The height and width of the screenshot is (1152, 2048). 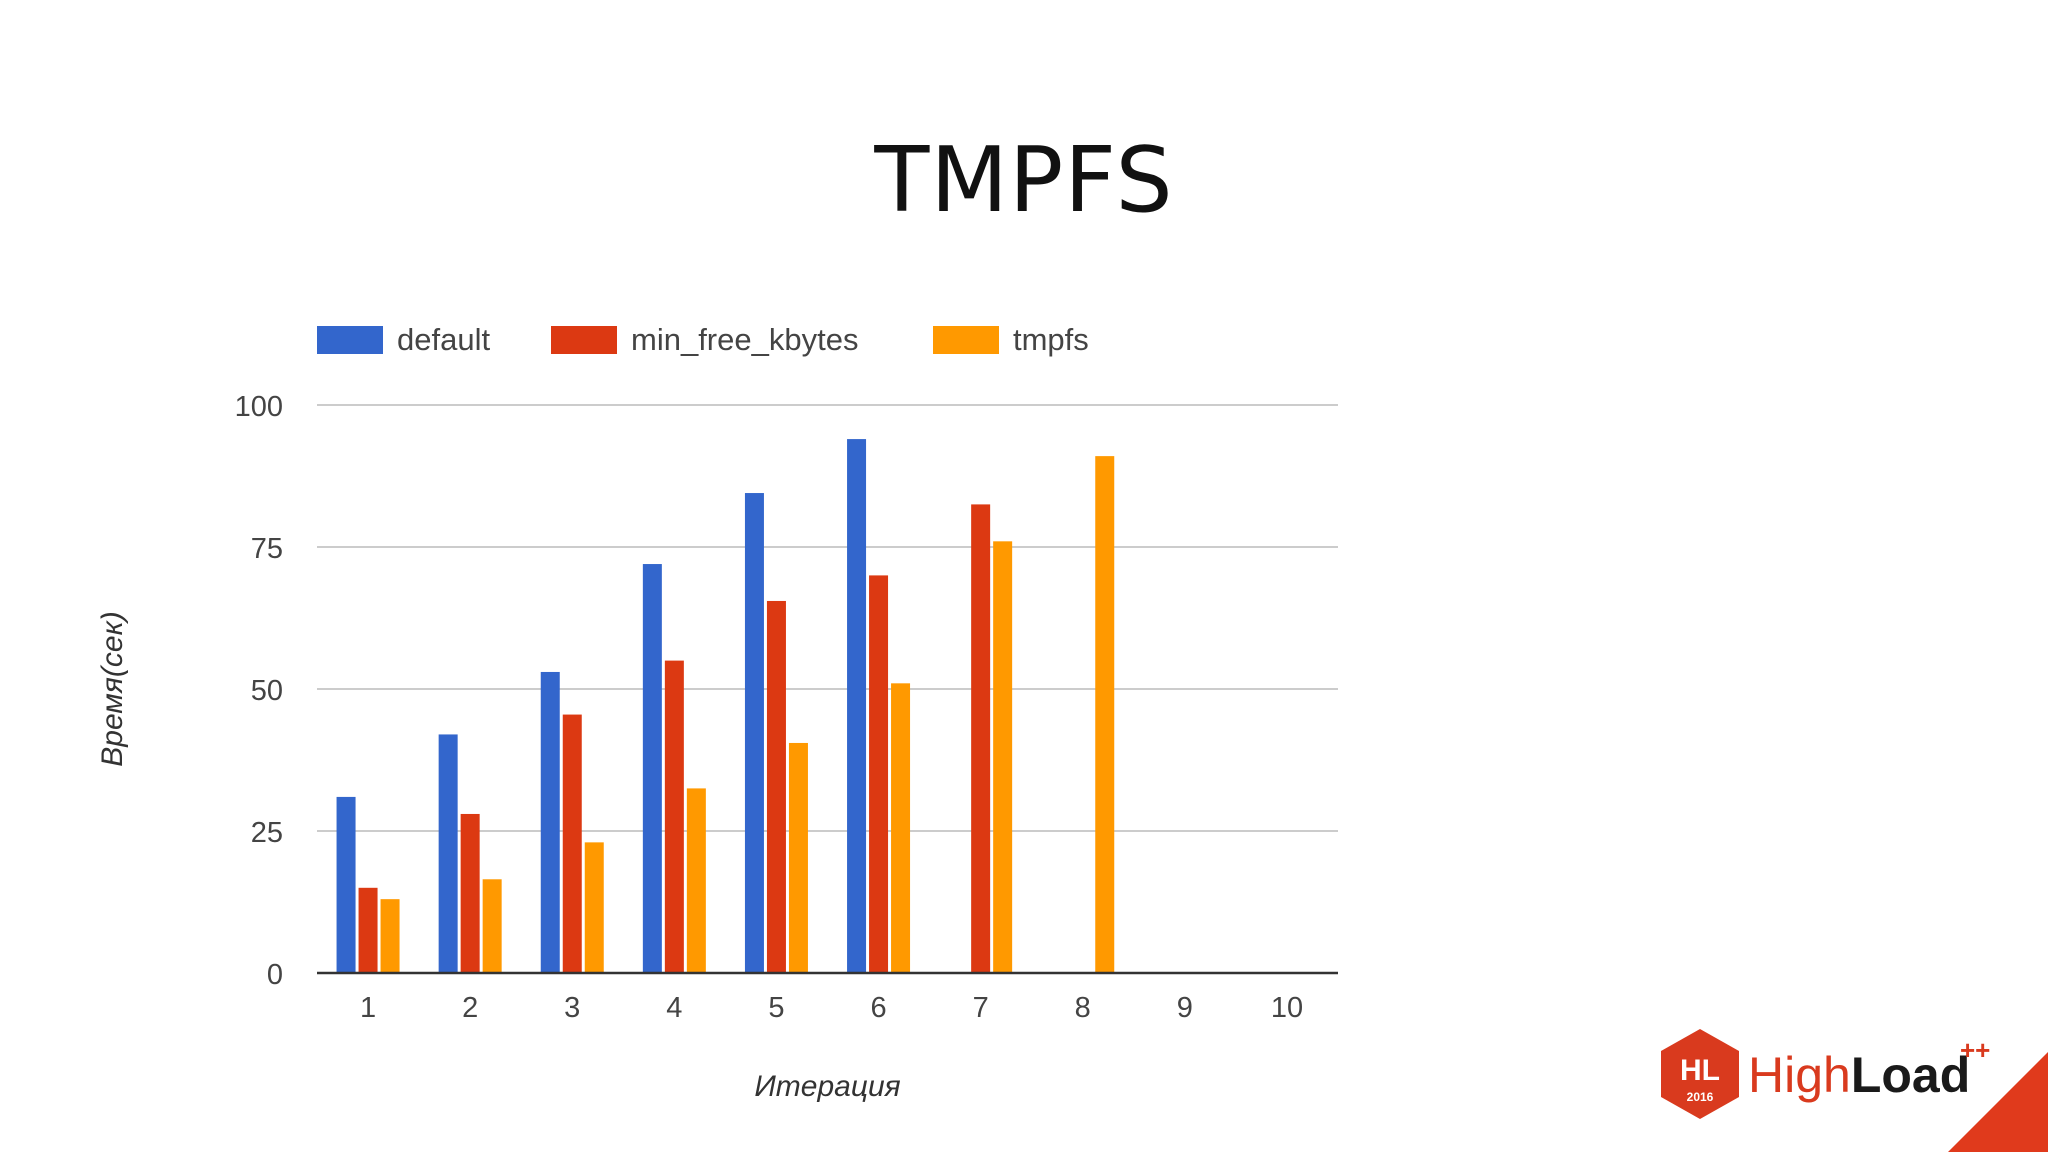 I want to click on x-tick-label: 4, so click(x=674, y=1008).